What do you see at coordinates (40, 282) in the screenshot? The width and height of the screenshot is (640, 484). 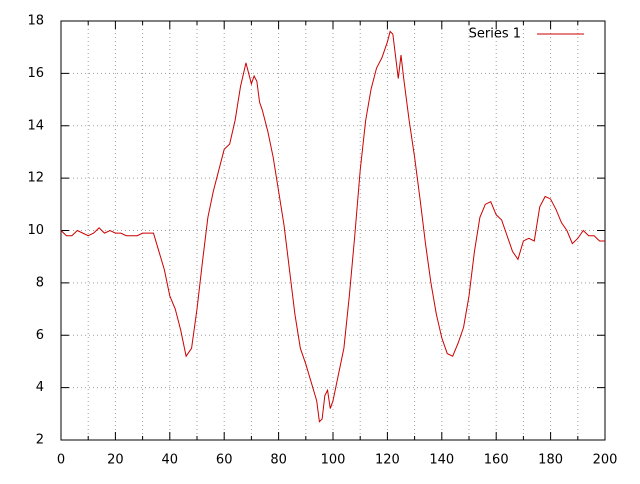 I see `y-tick-label: 8` at bounding box center [40, 282].